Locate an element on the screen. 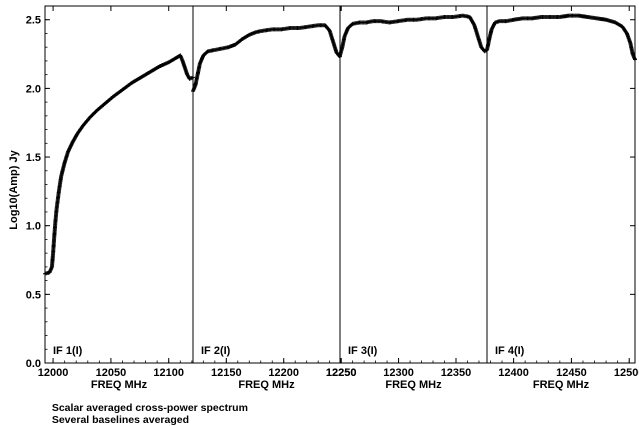  x-tick-label: 12500 is located at coordinates (626, 373).